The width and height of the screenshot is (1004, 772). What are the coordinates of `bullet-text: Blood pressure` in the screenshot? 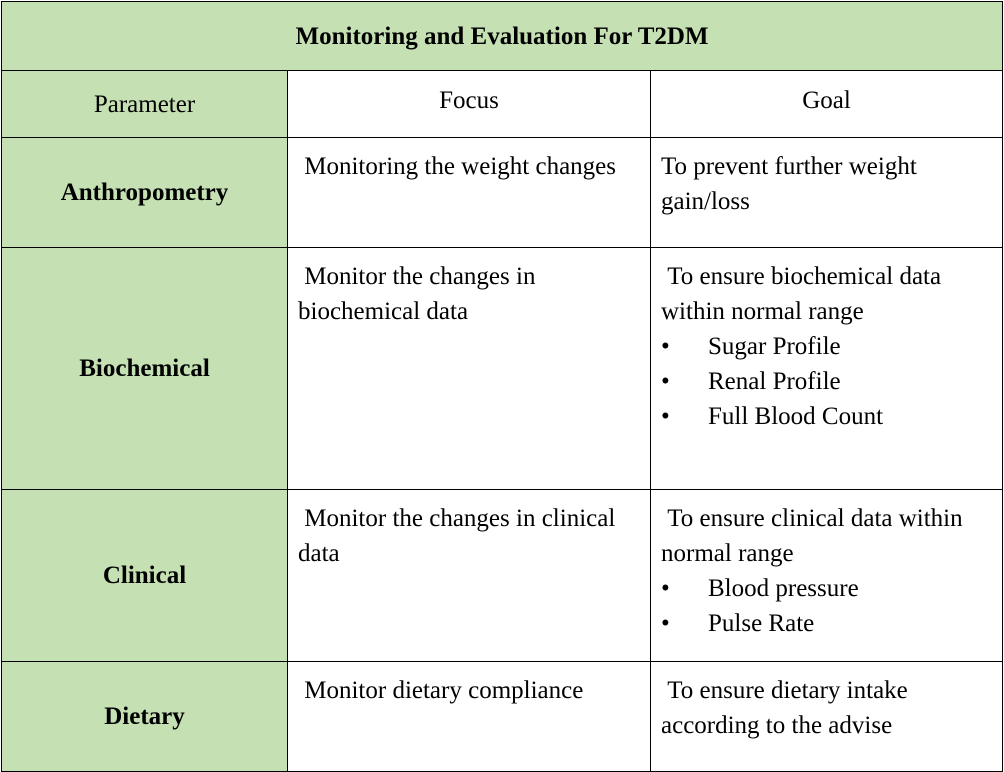 It's located at (783, 588).